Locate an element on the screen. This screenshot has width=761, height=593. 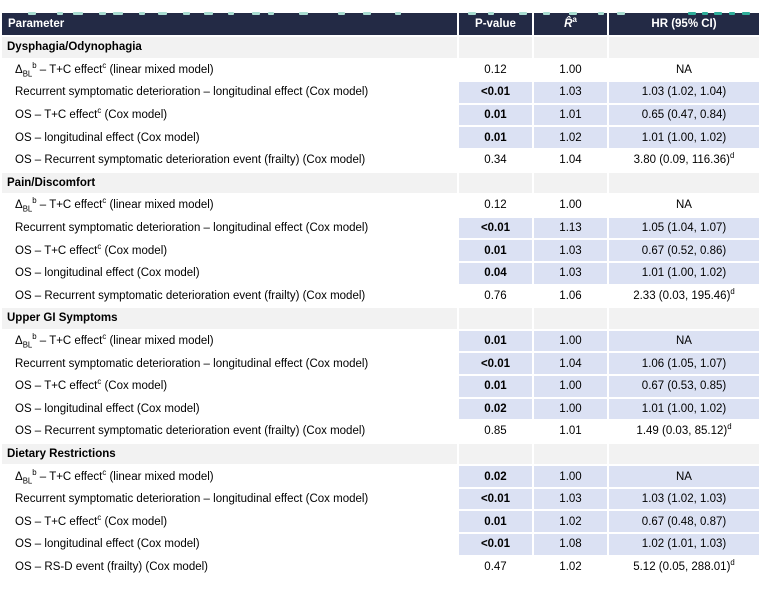
pvalue-cell: 0.04 is located at coordinates (495, 273).